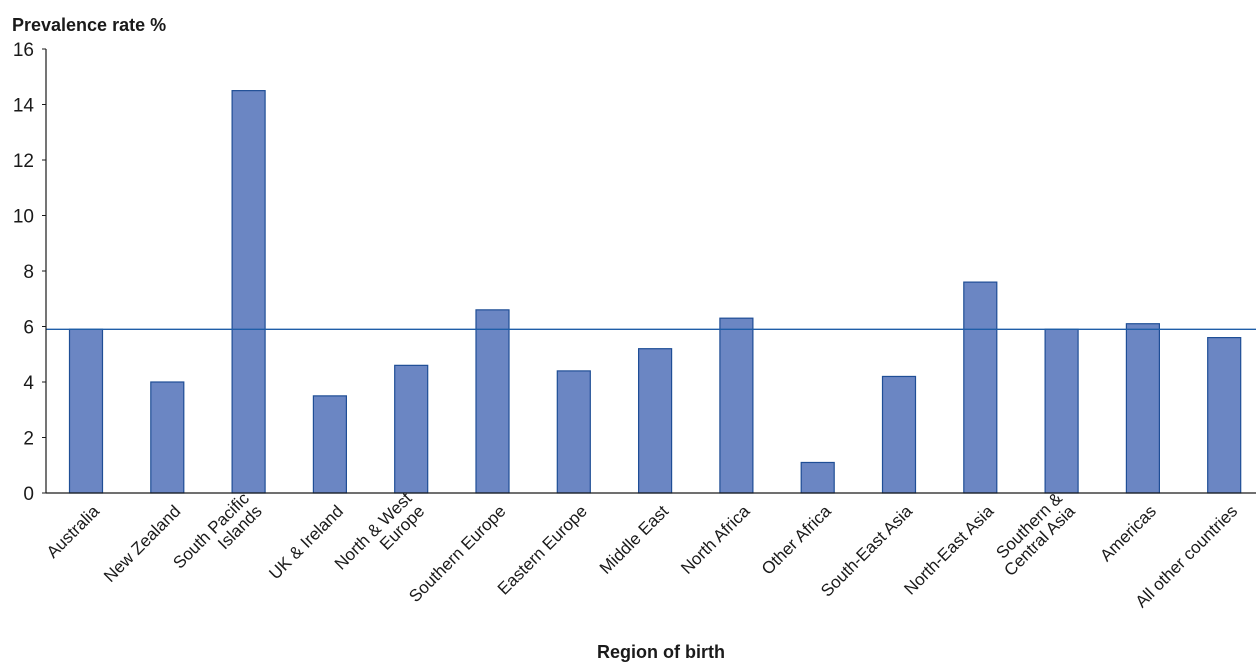 The height and width of the screenshot is (663, 1256). I want to click on x-tick-label: Australia, so click(73, 531).